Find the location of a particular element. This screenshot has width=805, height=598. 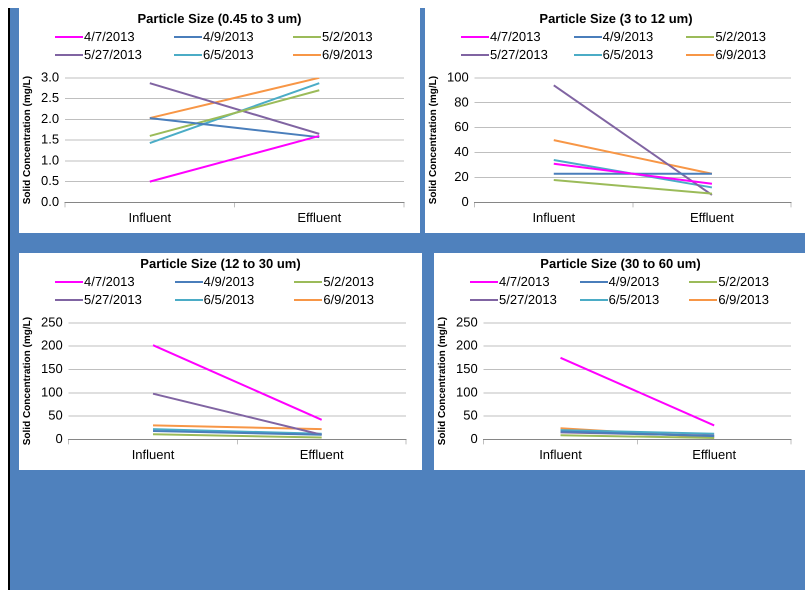

y-tick-label: 2.0 is located at coordinates (50, 118).